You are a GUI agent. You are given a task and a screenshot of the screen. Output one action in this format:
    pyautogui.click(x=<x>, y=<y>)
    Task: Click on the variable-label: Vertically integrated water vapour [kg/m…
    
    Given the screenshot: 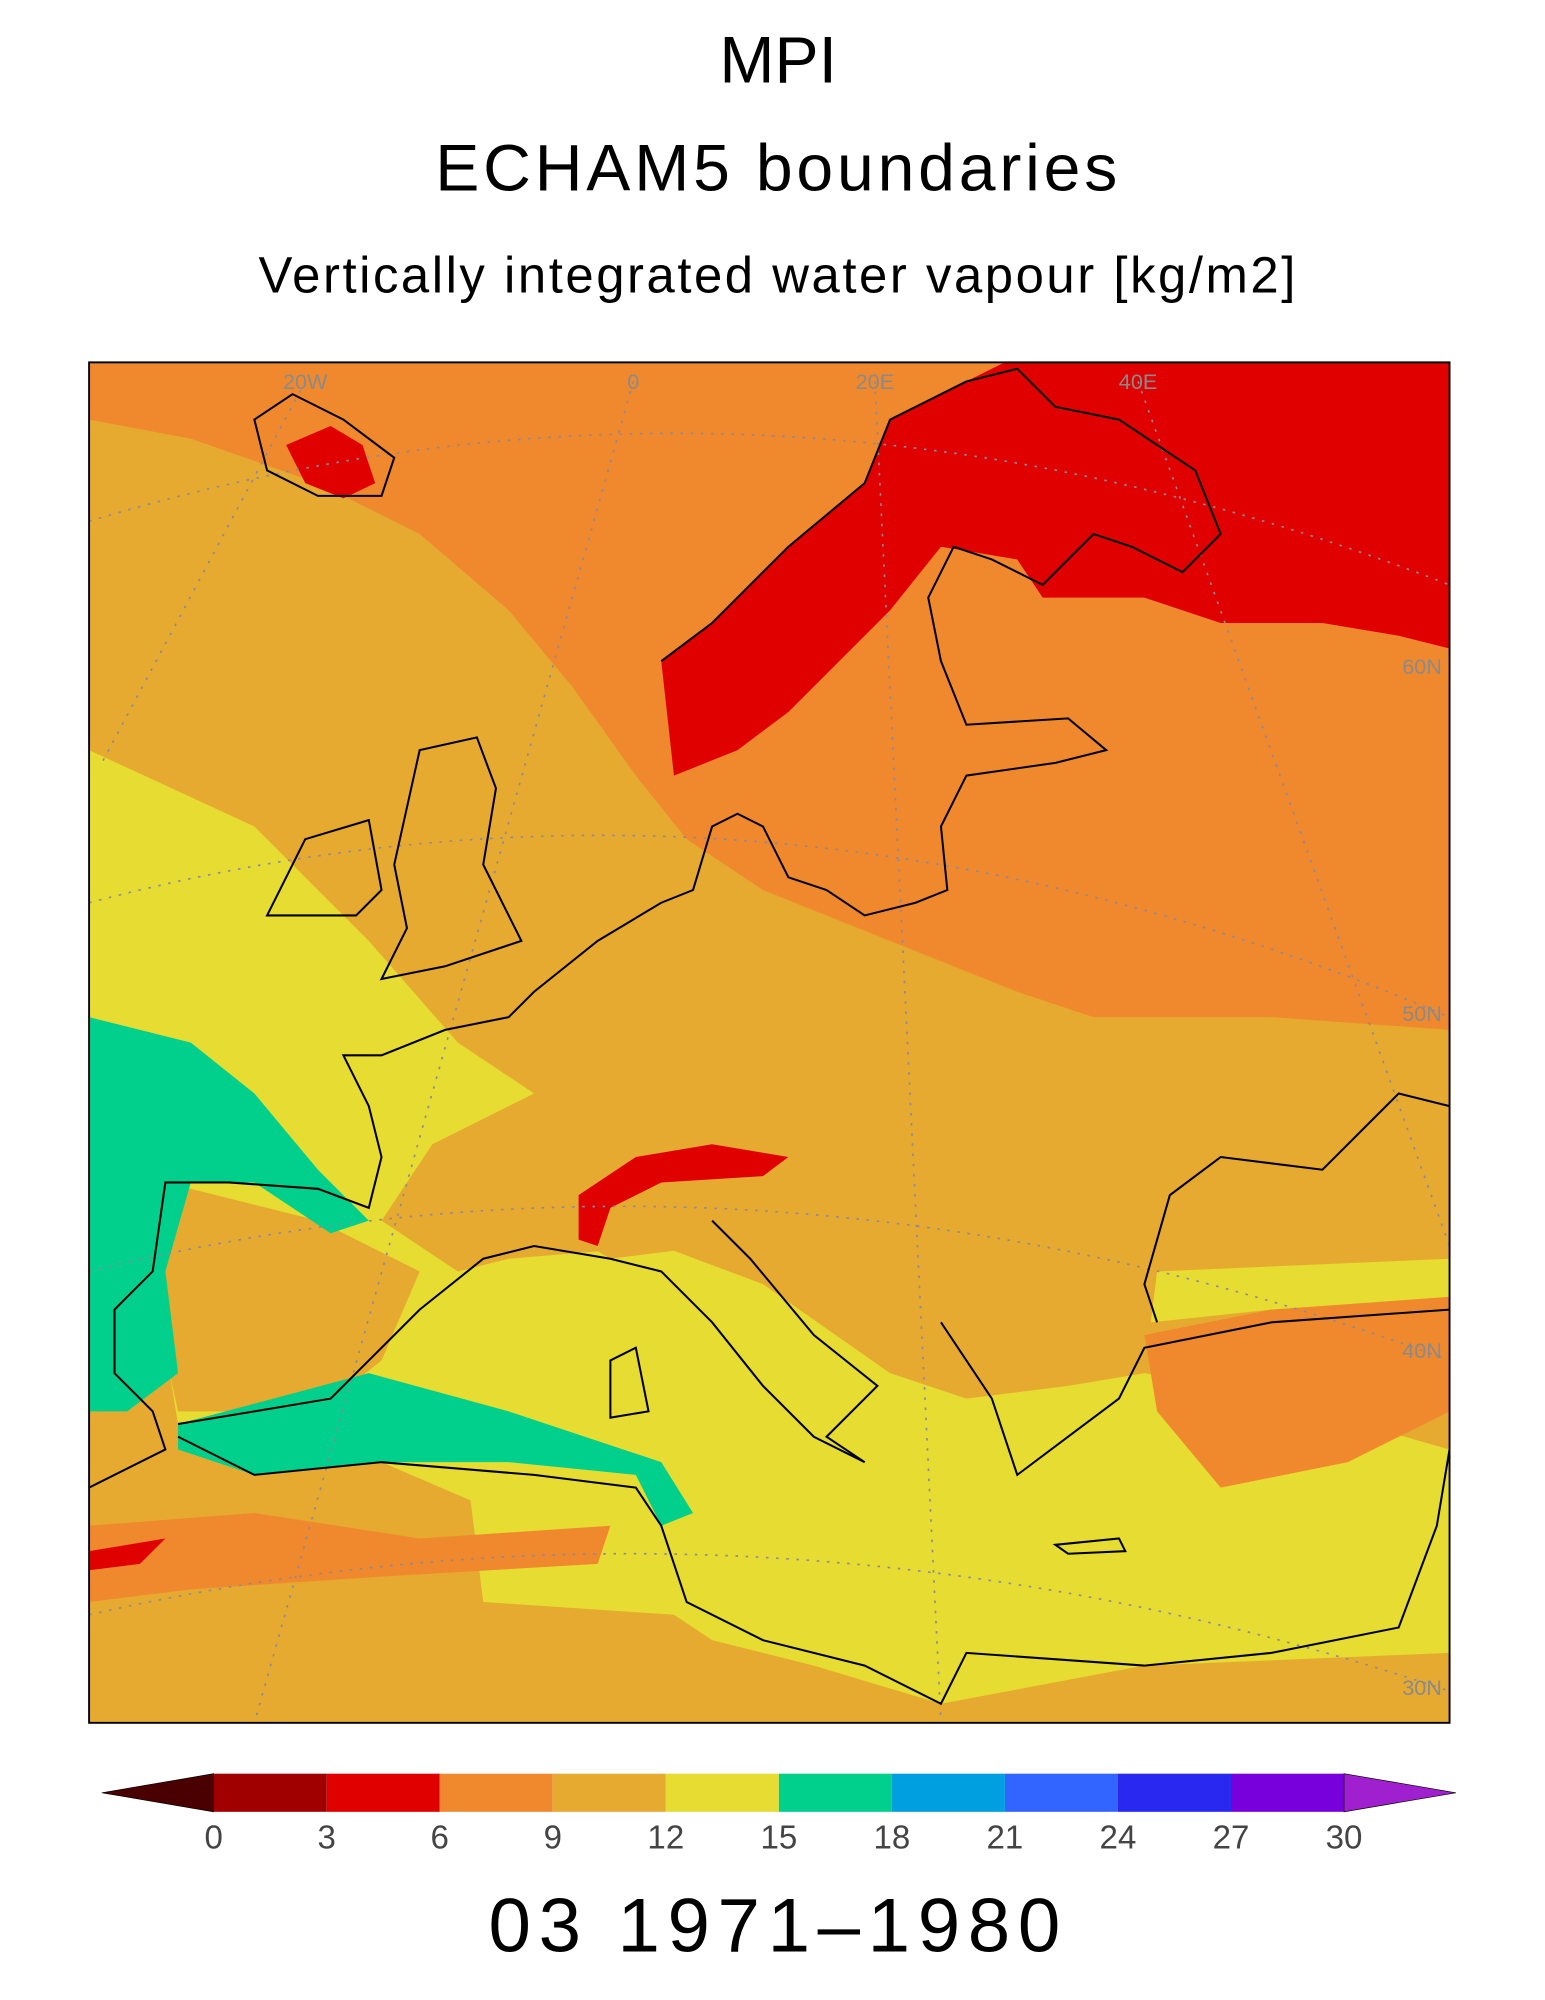 What is the action you would take?
    pyautogui.click(x=778, y=274)
    